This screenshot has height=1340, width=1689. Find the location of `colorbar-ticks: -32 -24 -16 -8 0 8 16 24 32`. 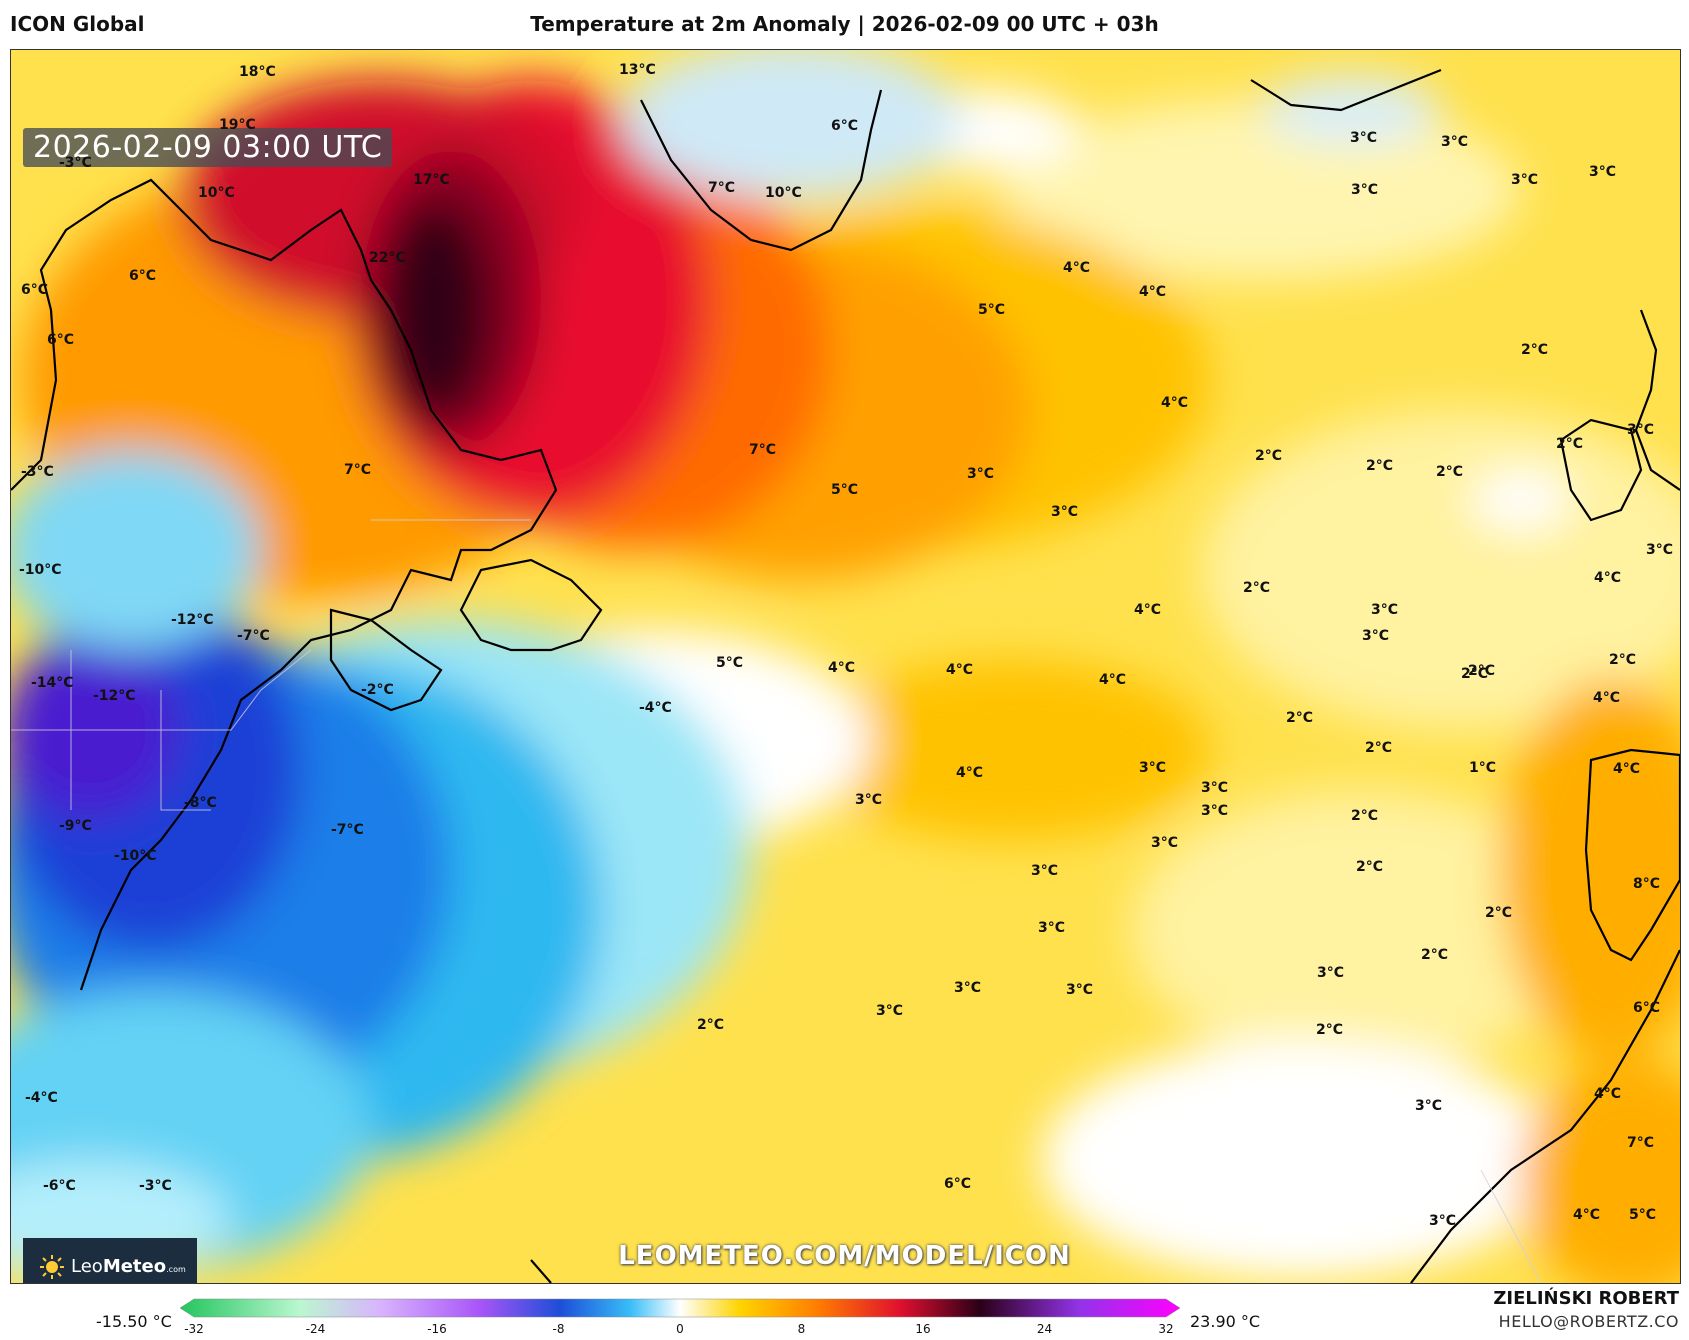

colorbar-ticks: -32 -24 -16 -8 0 8 16 24 32 is located at coordinates (680, 1331).